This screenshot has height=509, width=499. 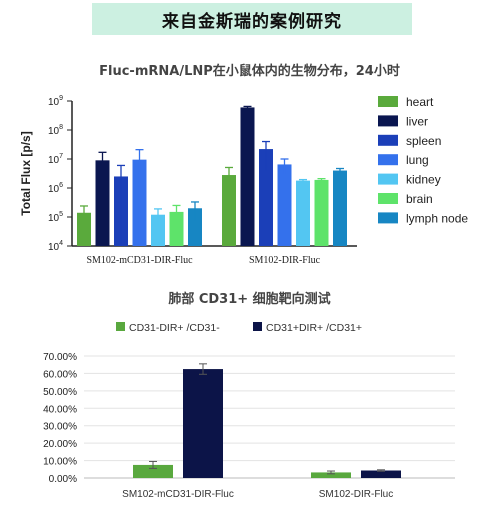 I want to click on chart2-ytick-label: 60.00%, so click(x=60, y=374).